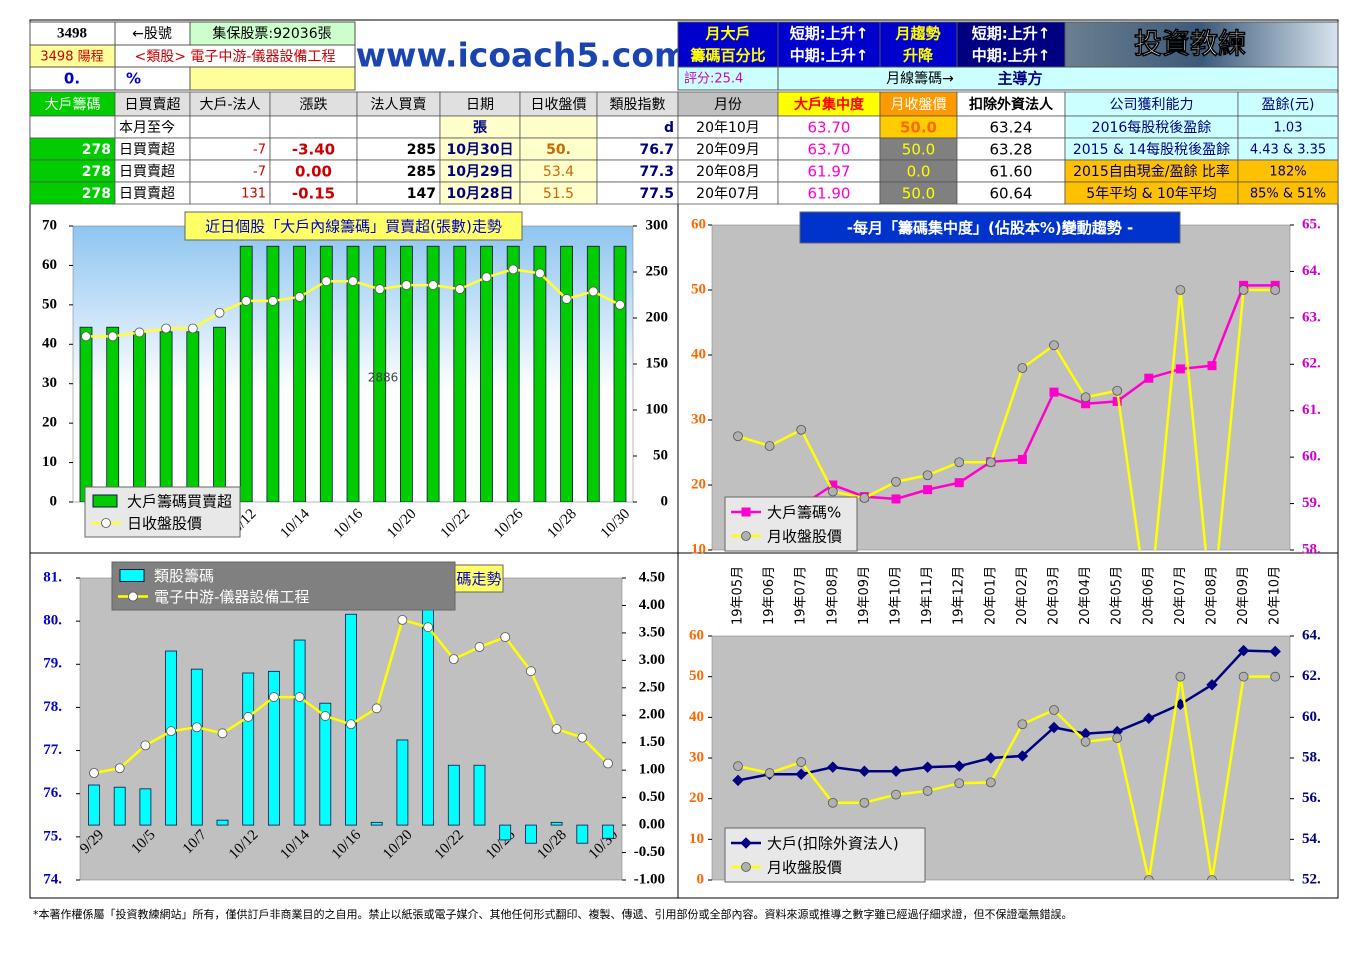  Describe the element at coordinates (314, 105) in the screenshot. I see `table-text: 漲跌` at that location.